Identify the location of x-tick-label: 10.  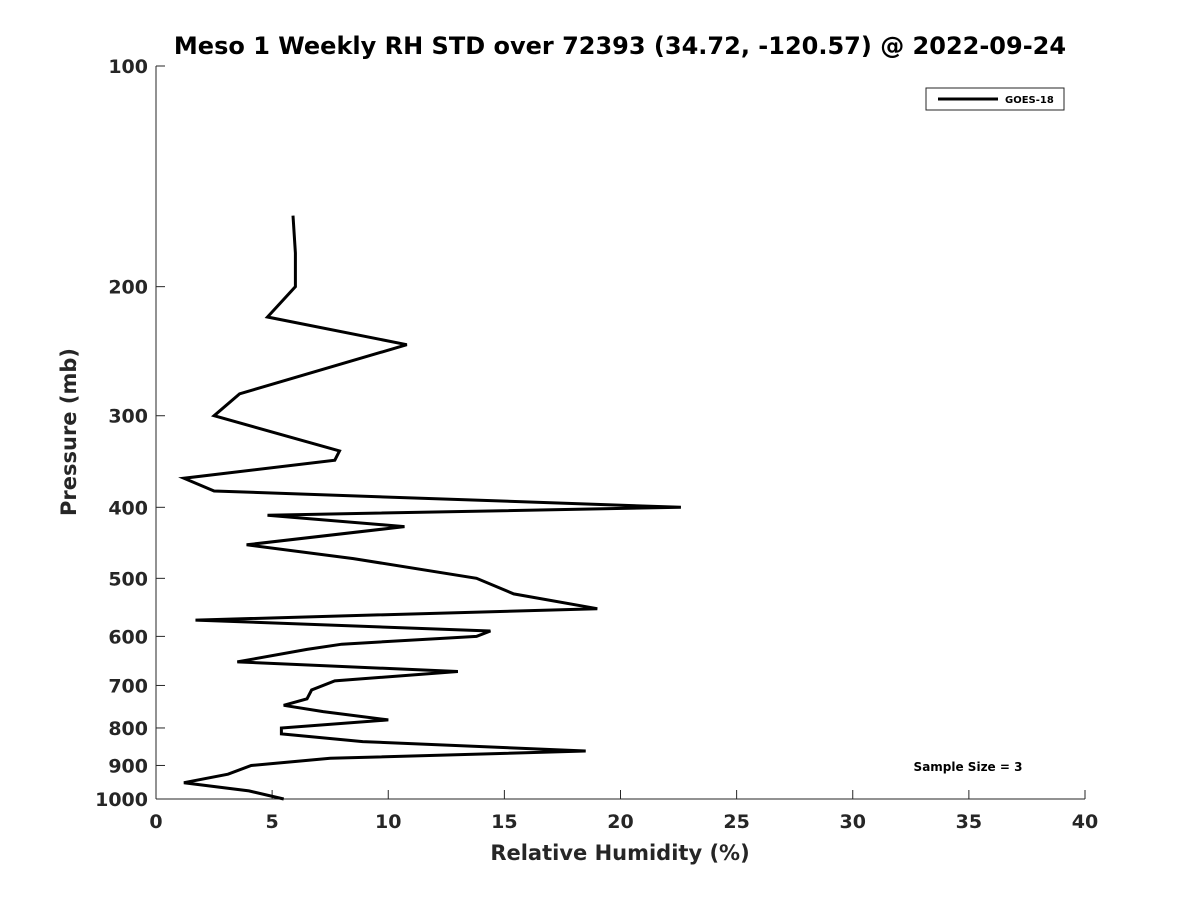
(388, 822).